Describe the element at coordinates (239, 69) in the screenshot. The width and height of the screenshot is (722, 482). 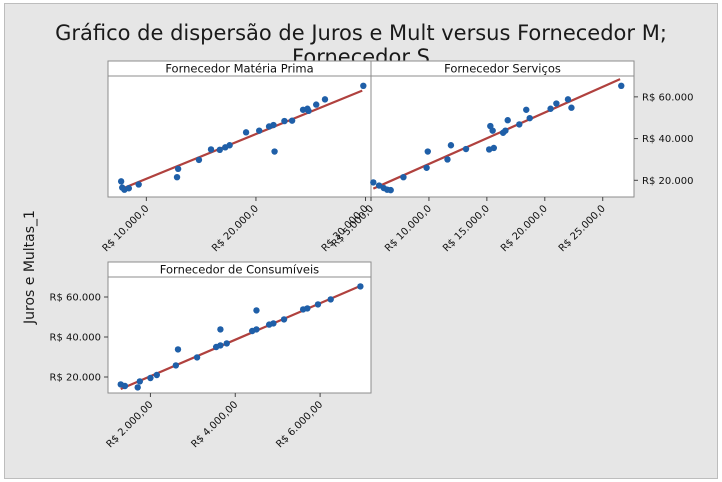
I see `panel-title: Fornecedor Matéria Prima` at that location.